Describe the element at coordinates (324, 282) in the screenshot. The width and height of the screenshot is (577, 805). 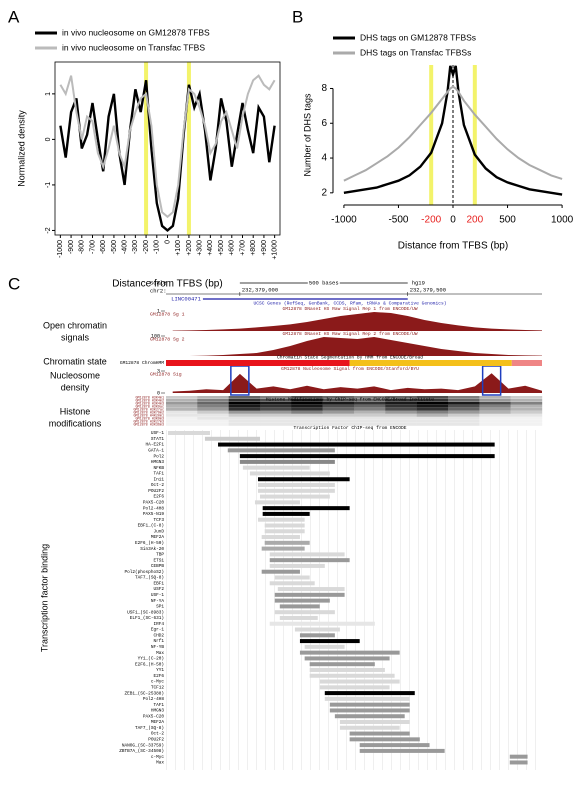
I see `scale-text: 500 bases` at that location.